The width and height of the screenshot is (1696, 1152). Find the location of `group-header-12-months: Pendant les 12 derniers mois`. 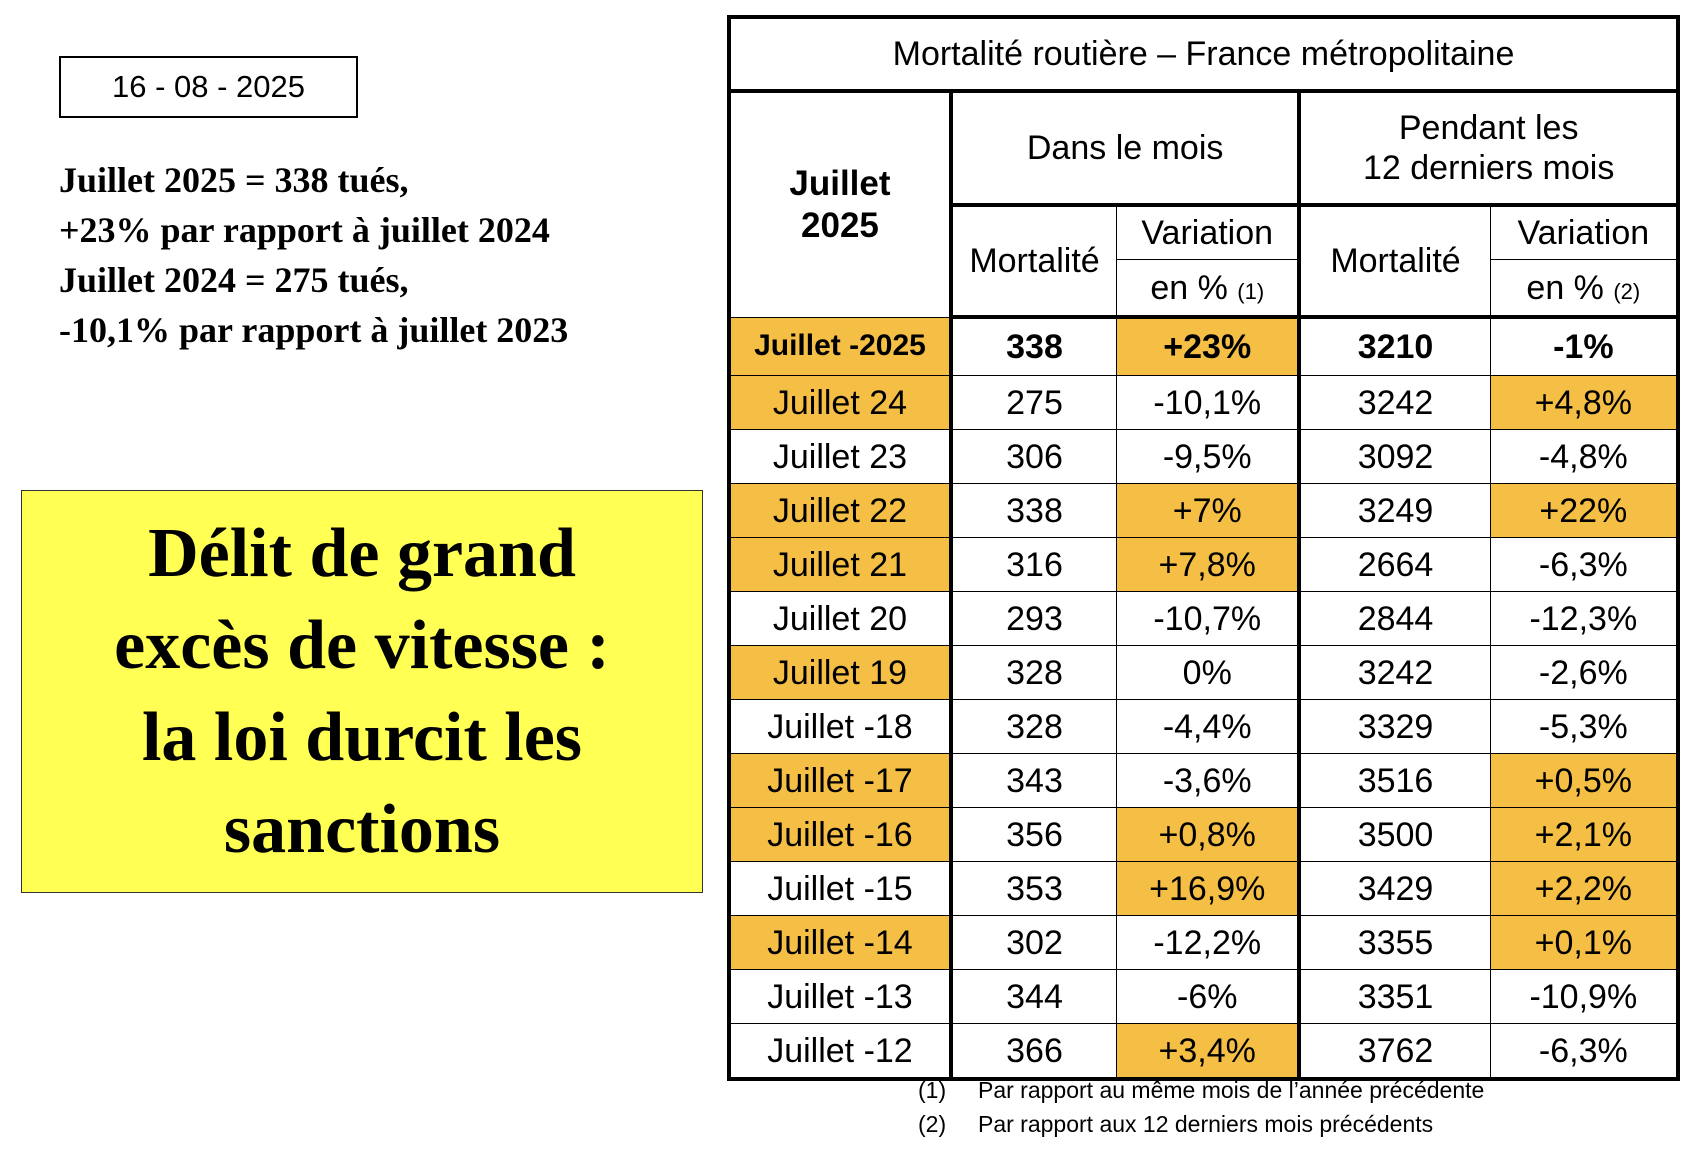

group-header-12-months: Pendant les 12 derniers mois is located at coordinates (1488, 148).